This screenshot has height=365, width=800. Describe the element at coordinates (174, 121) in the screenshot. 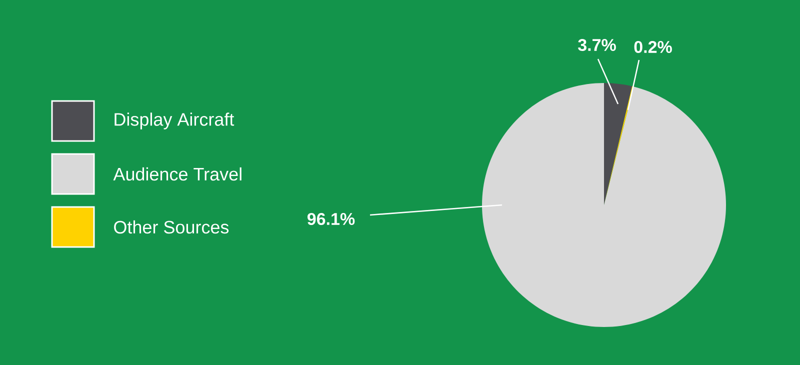

I see `legend-label: Display Aircraft` at that location.